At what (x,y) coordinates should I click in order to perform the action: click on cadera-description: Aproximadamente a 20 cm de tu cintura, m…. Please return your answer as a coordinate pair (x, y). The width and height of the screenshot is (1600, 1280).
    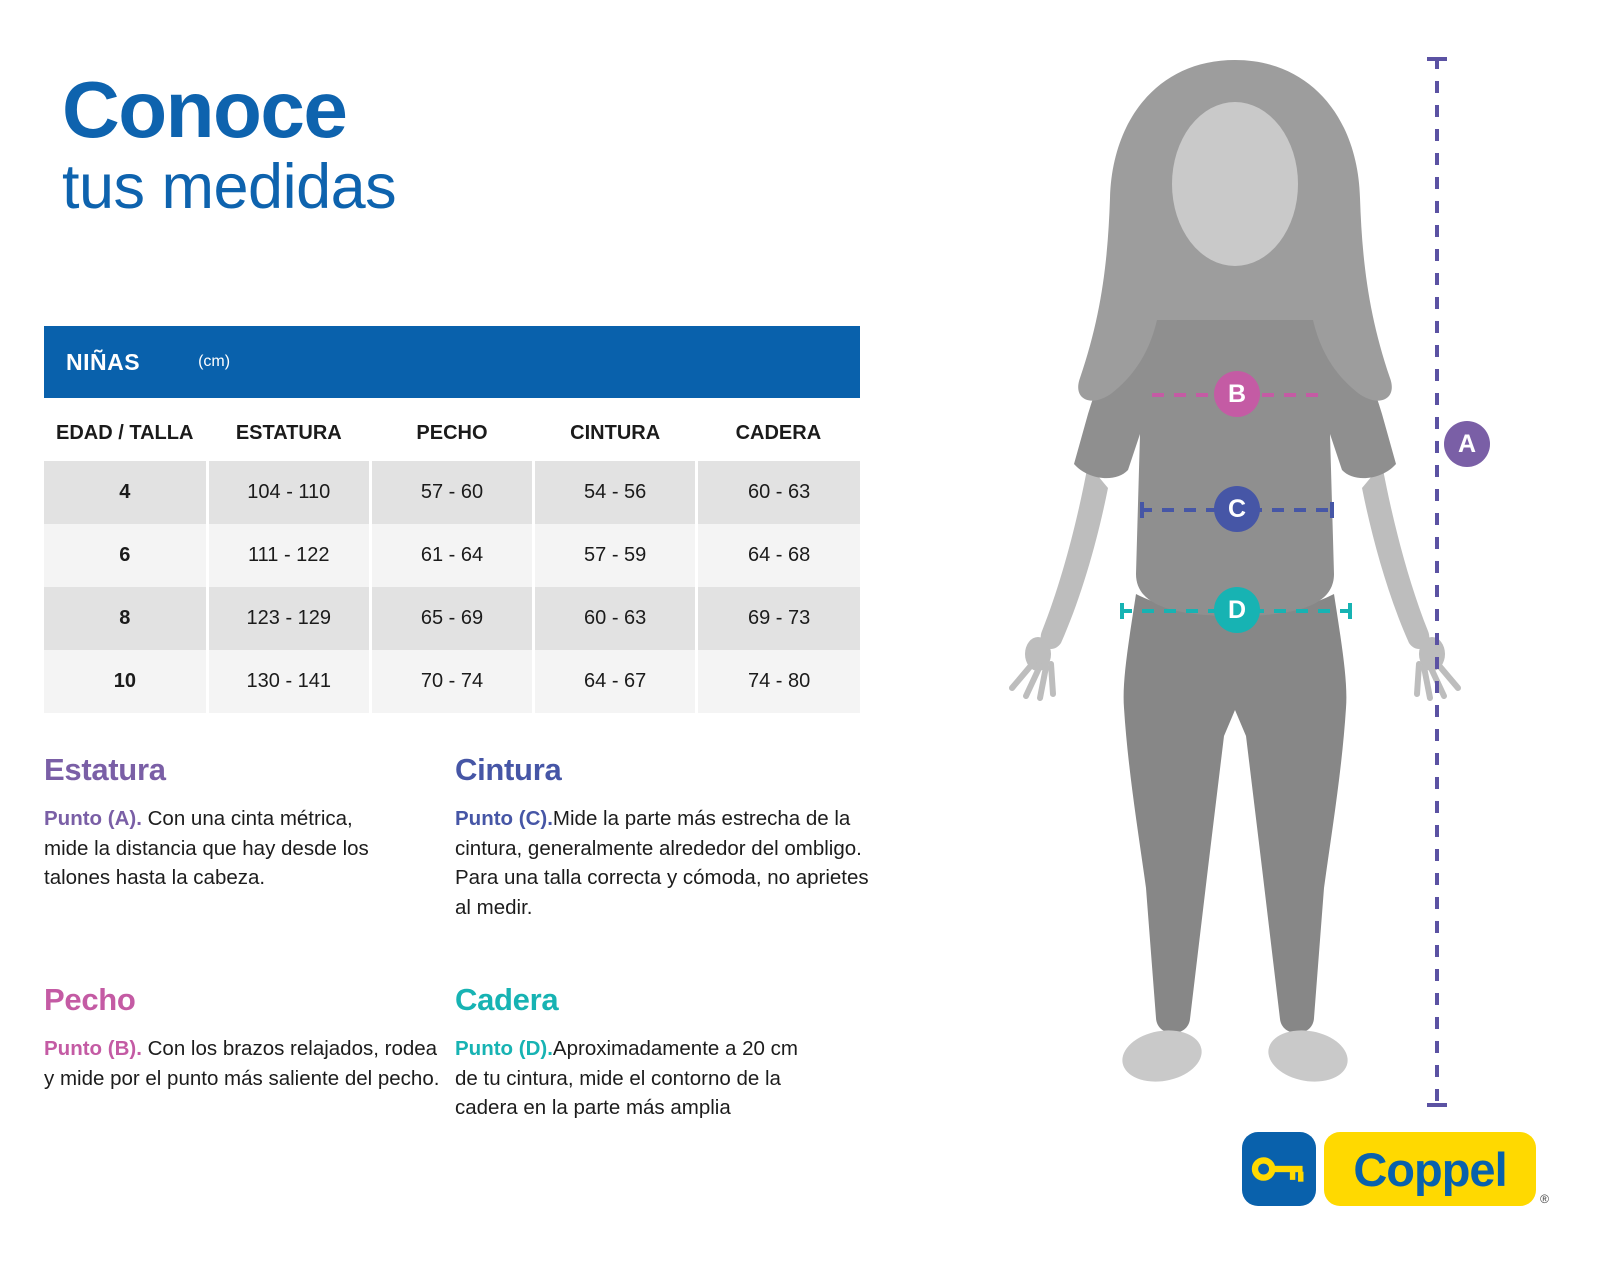
    Looking at the image, I should click on (626, 1078).